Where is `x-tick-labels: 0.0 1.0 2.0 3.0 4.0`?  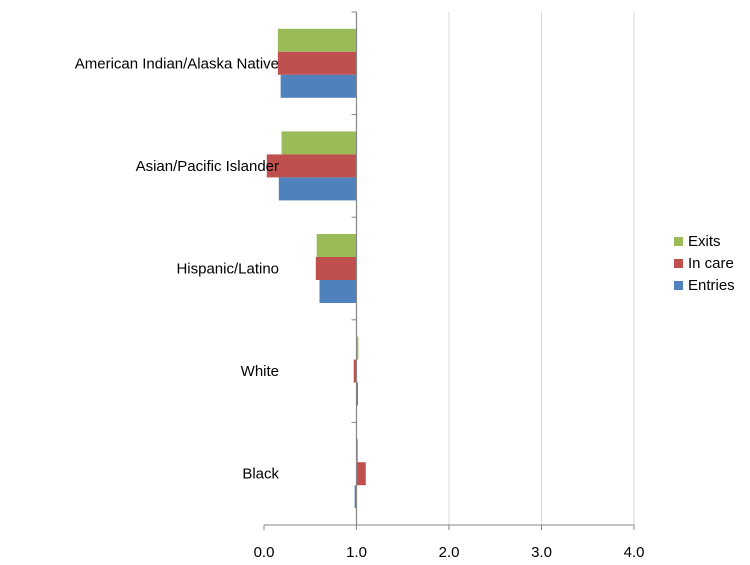
x-tick-labels: 0.0 1.0 2.0 3.0 4.0 is located at coordinates (449, 552).